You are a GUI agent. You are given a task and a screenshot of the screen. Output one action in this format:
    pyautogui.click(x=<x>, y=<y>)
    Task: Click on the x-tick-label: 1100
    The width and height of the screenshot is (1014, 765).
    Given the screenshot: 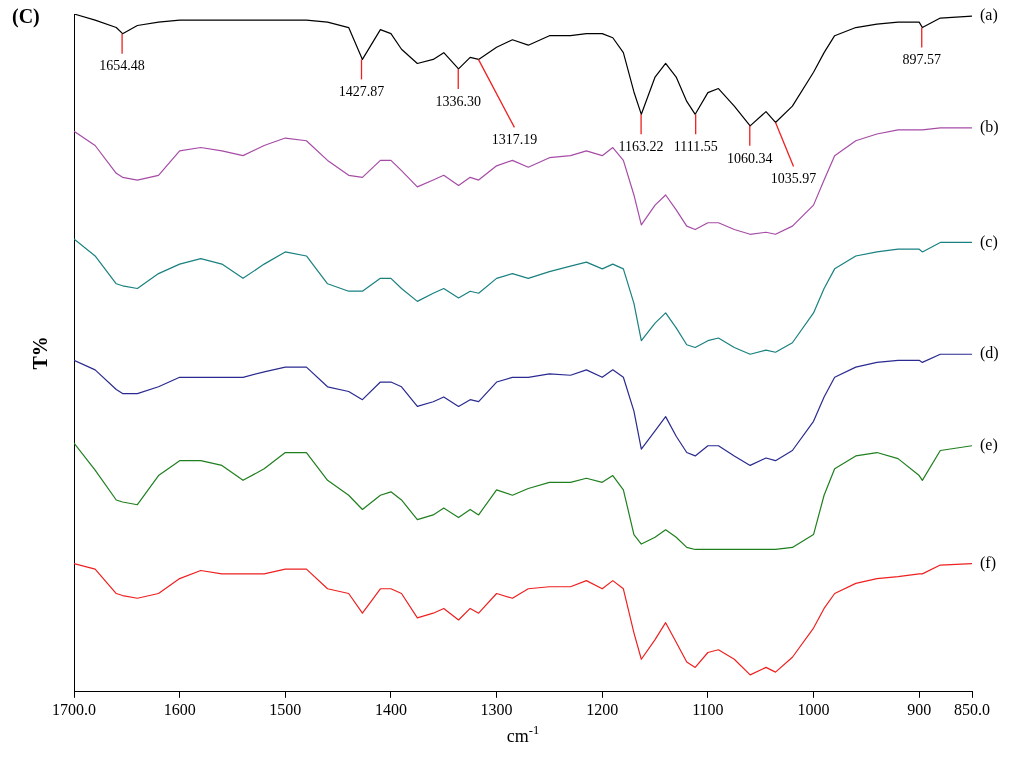 What is the action you would take?
    pyautogui.click(x=708, y=709)
    